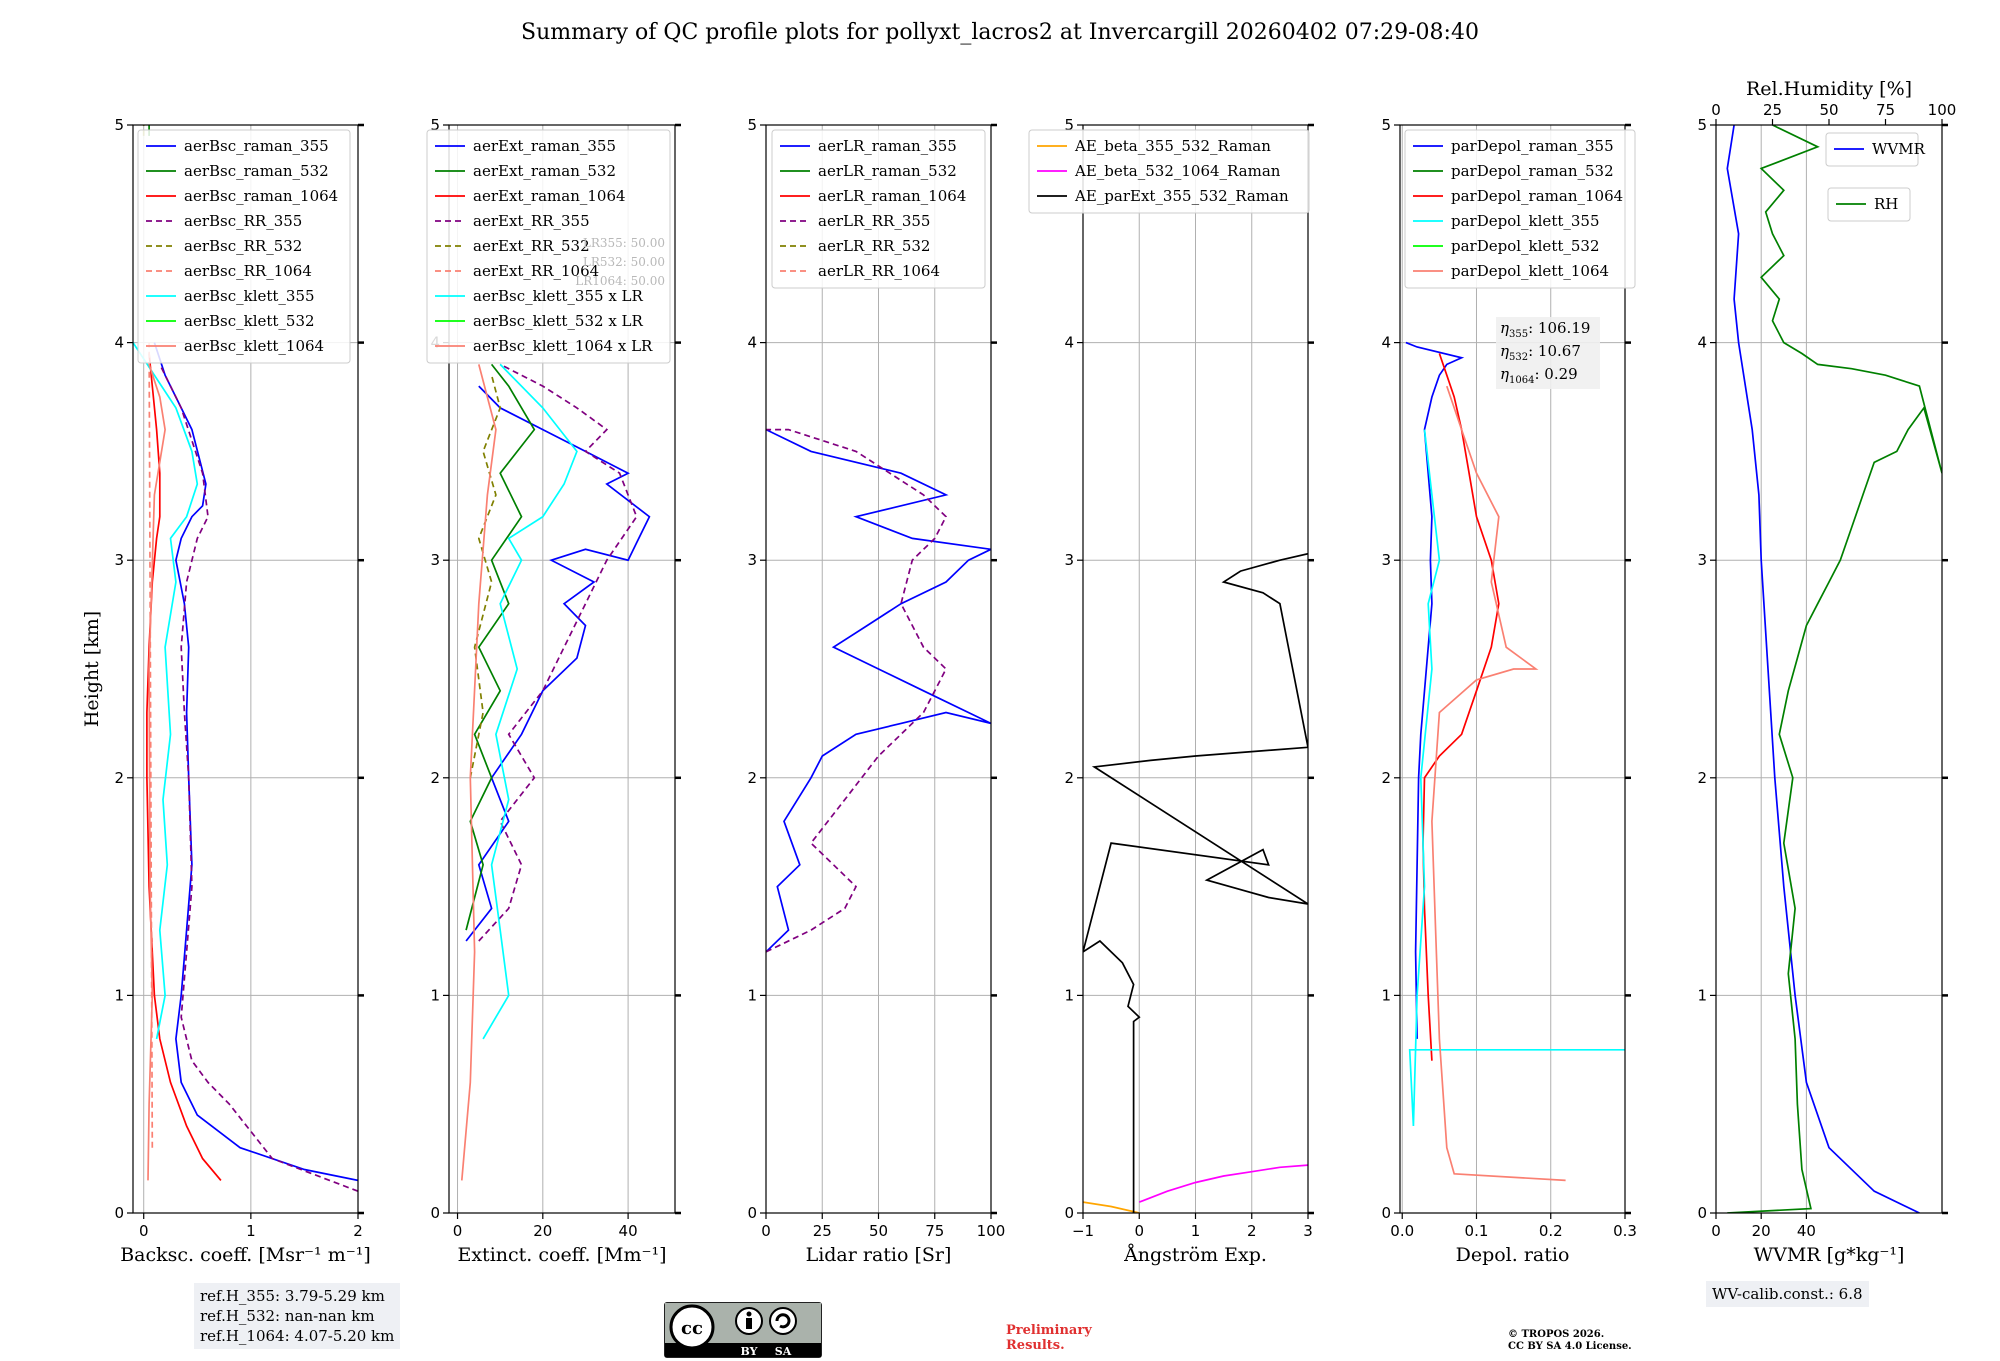 The image size is (2000, 1361). What do you see at coordinates (1252, 1231) in the screenshot?
I see `xtick-label-angstrom: 2` at bounding box center [1252, 1231].